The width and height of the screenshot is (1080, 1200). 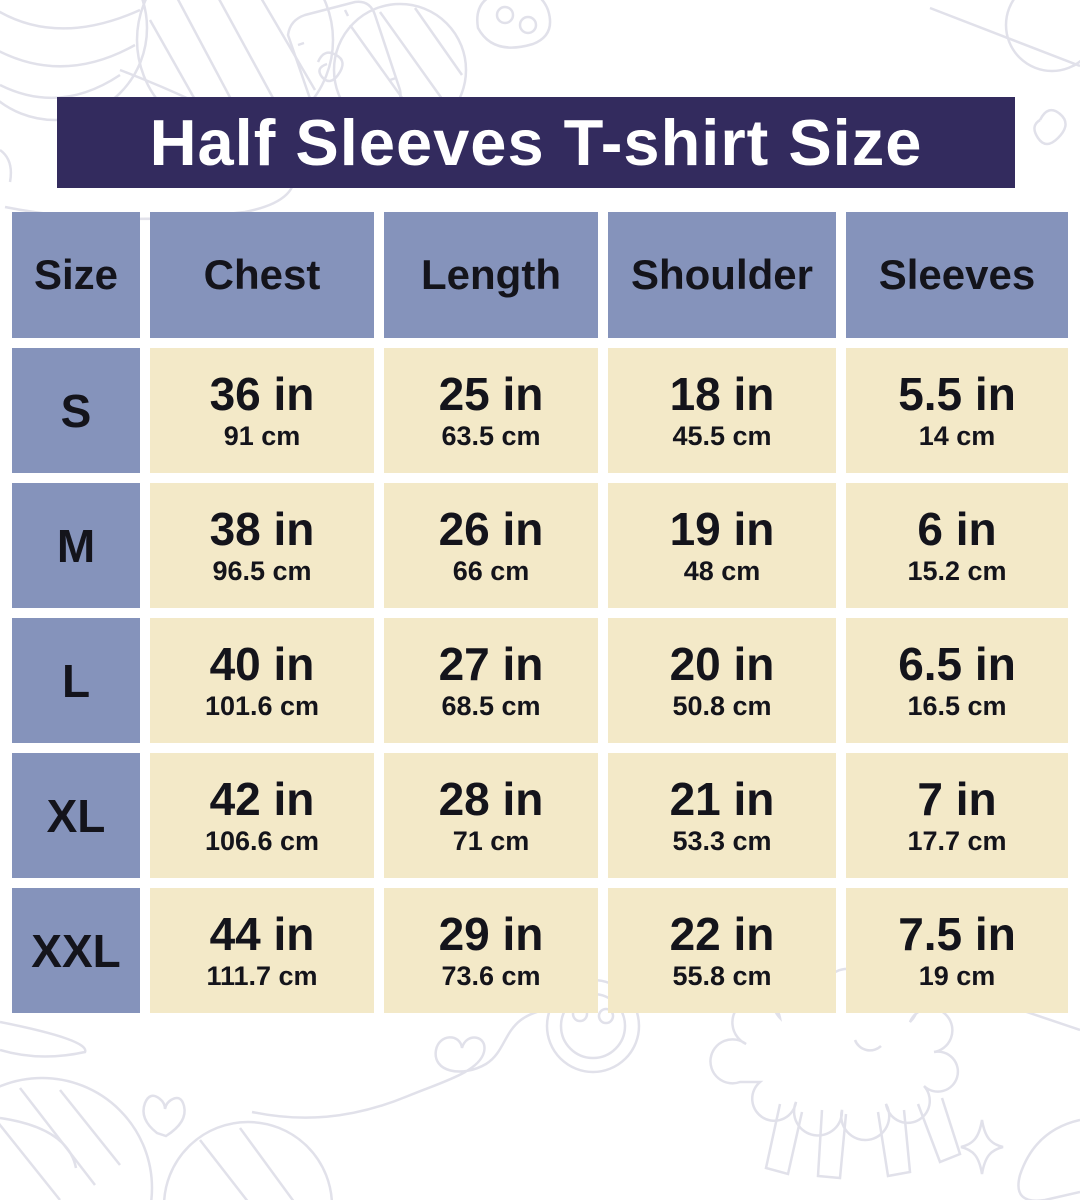 What do you see at coordinates (957, 975) in the screenshot?
I see `cm-value: 19 cm` at bounding box center [957, 975].